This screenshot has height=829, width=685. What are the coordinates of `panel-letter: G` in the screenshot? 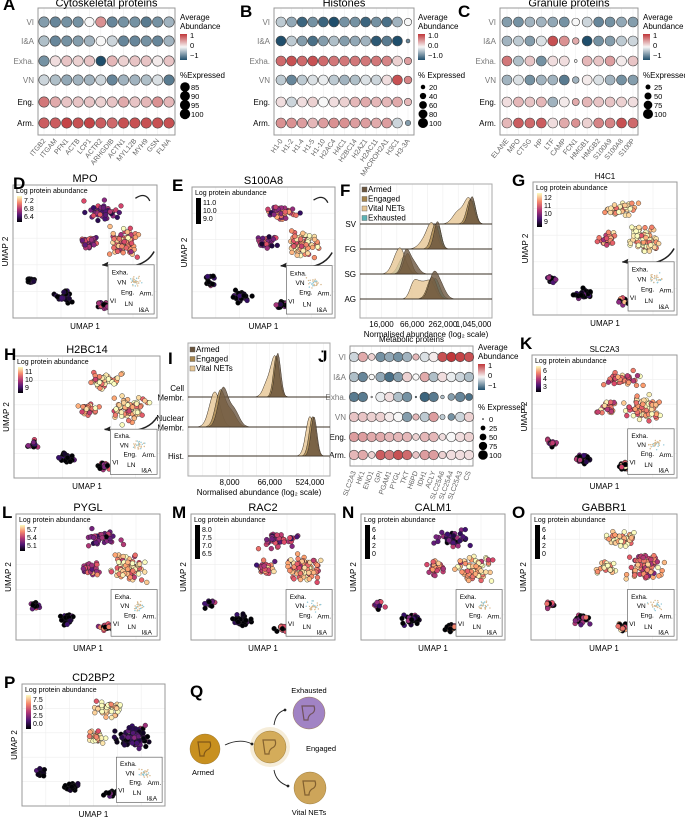 It's located at (518, 180).